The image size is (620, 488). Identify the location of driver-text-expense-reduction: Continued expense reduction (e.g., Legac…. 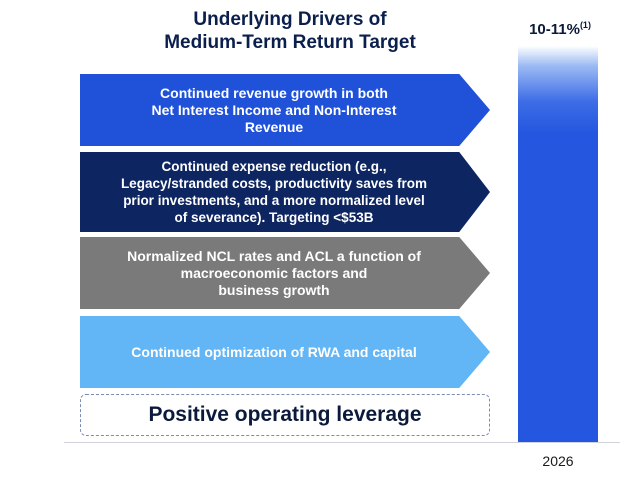
(274, 192).